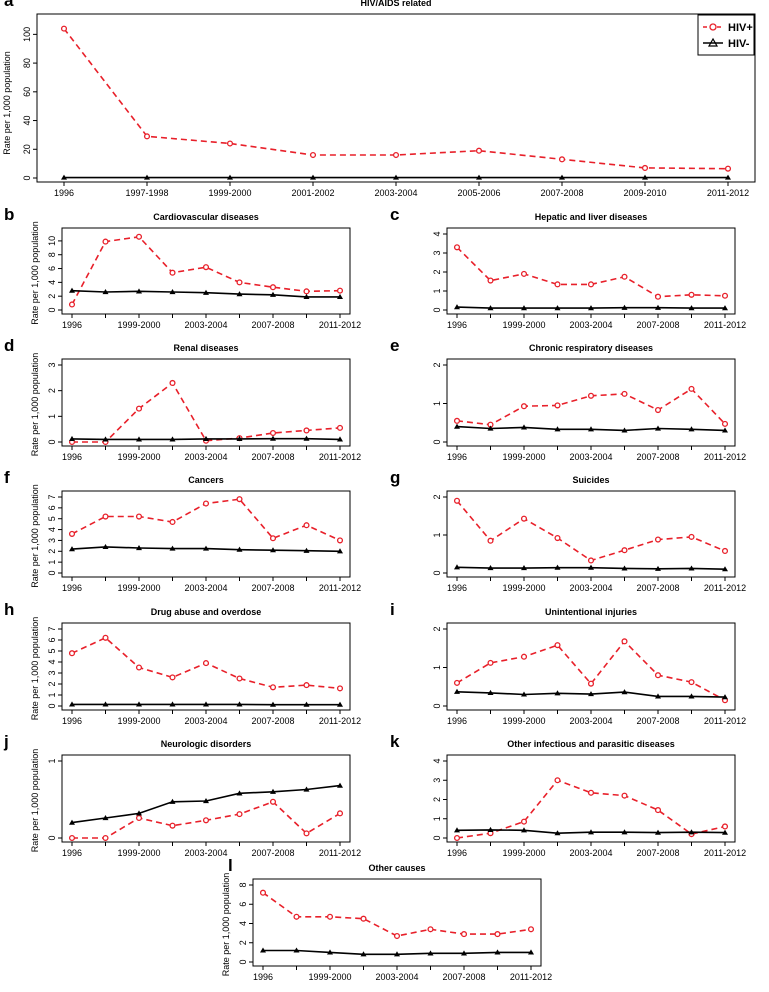 The height and width of the screenshot is (992, 769). What do you see at coordinates (590, 457) in the screenshot?
I see `x-tick-label-e: 2003-2004` at bounding box center [590, 457].